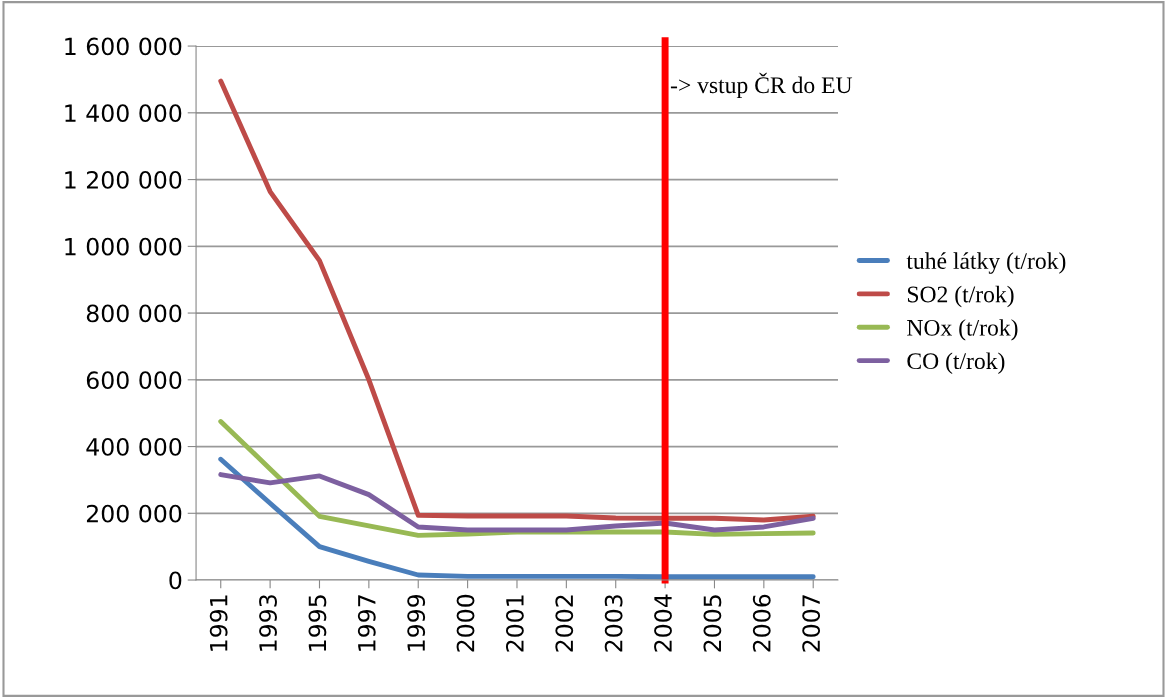 Image resolution: width=1167 pixels, height=698 pixels. Describe the element at coordinates (761, 623) in the screenshot. I see `x-tick-label: 2006` at that location.